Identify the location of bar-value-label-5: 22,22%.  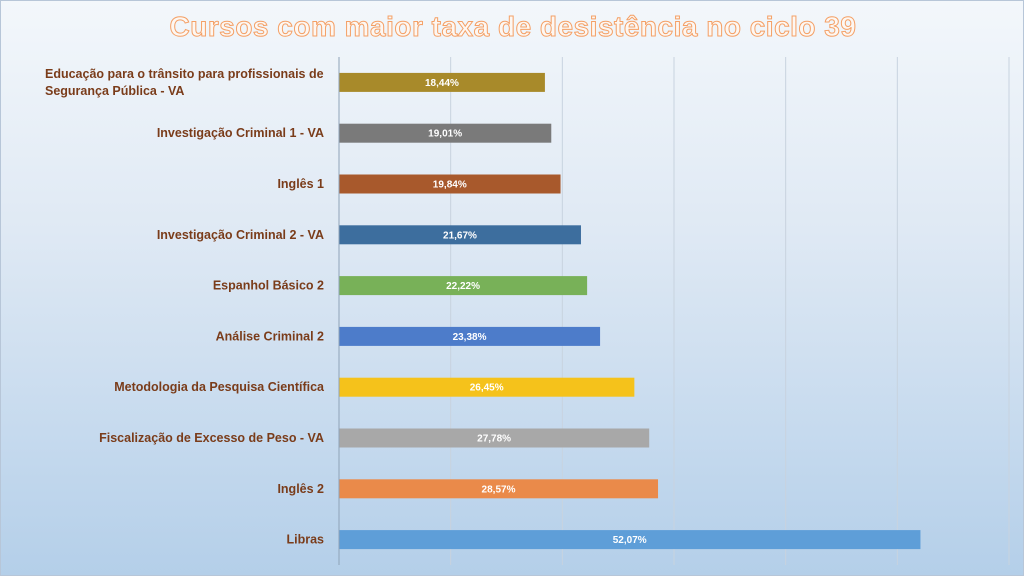
(463, 286).